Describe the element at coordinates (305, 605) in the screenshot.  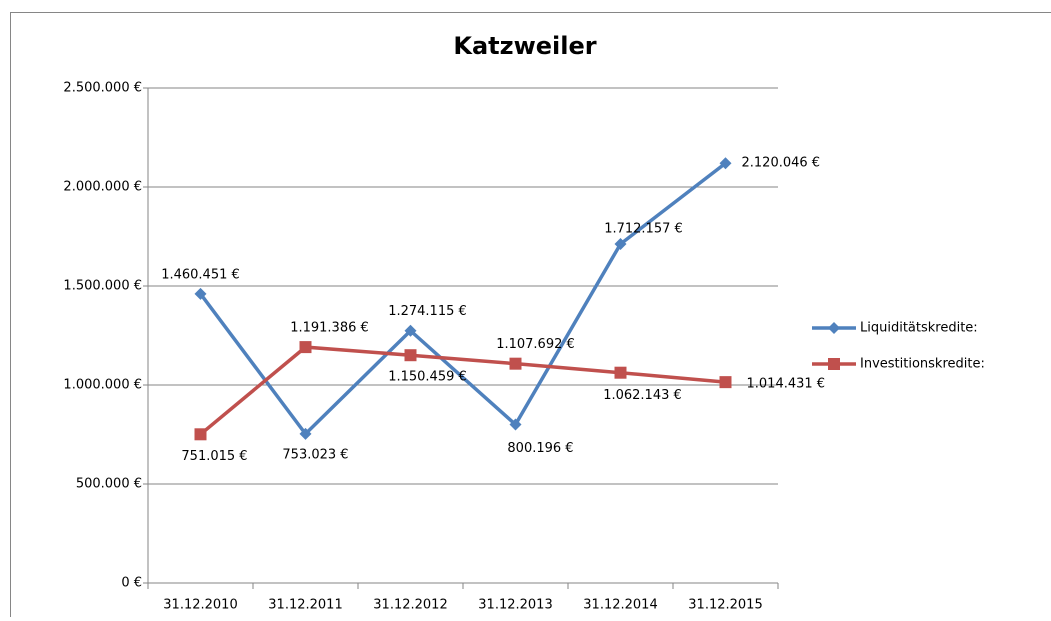
I see `x-tick-label: 31.12.2011` at that location.